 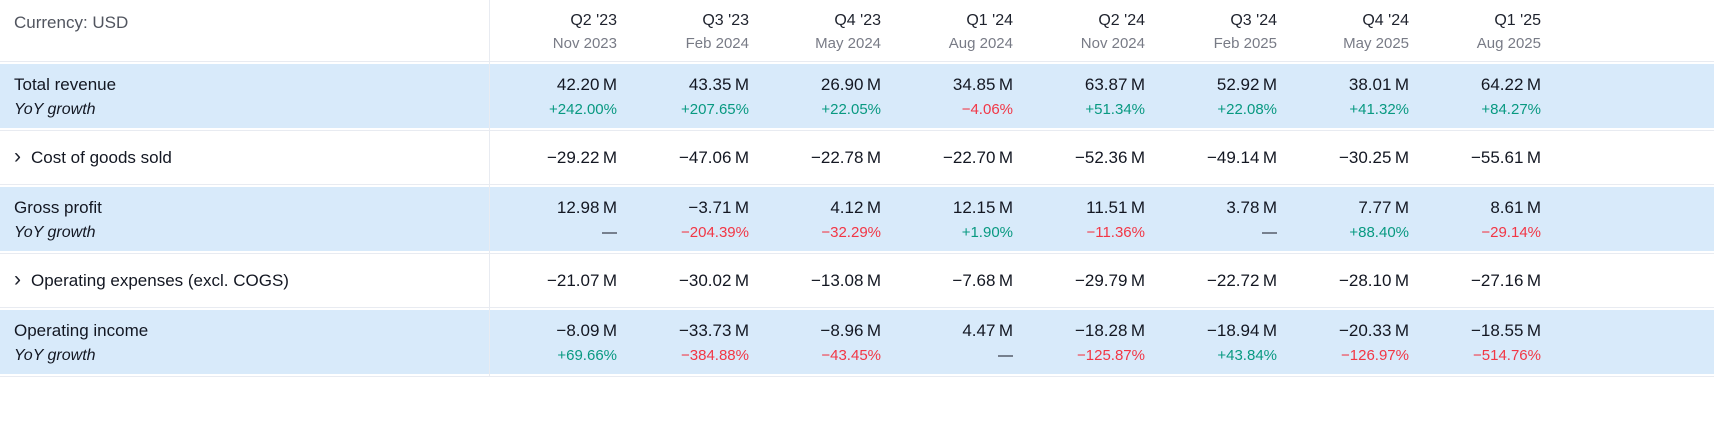 I want to click on value: −22.78 M, so click(x=845, y=157).